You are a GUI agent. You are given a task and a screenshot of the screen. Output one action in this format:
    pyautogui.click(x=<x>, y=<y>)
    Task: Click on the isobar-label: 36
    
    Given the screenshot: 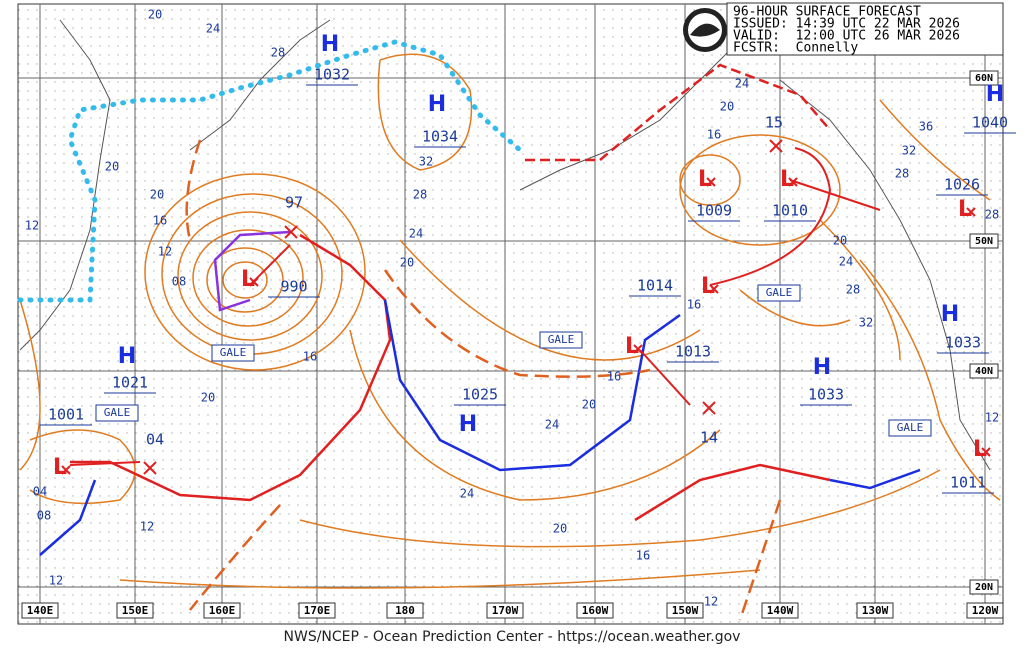 What is the action you would take?
    pyautogui.click(x=926, y=127)
    